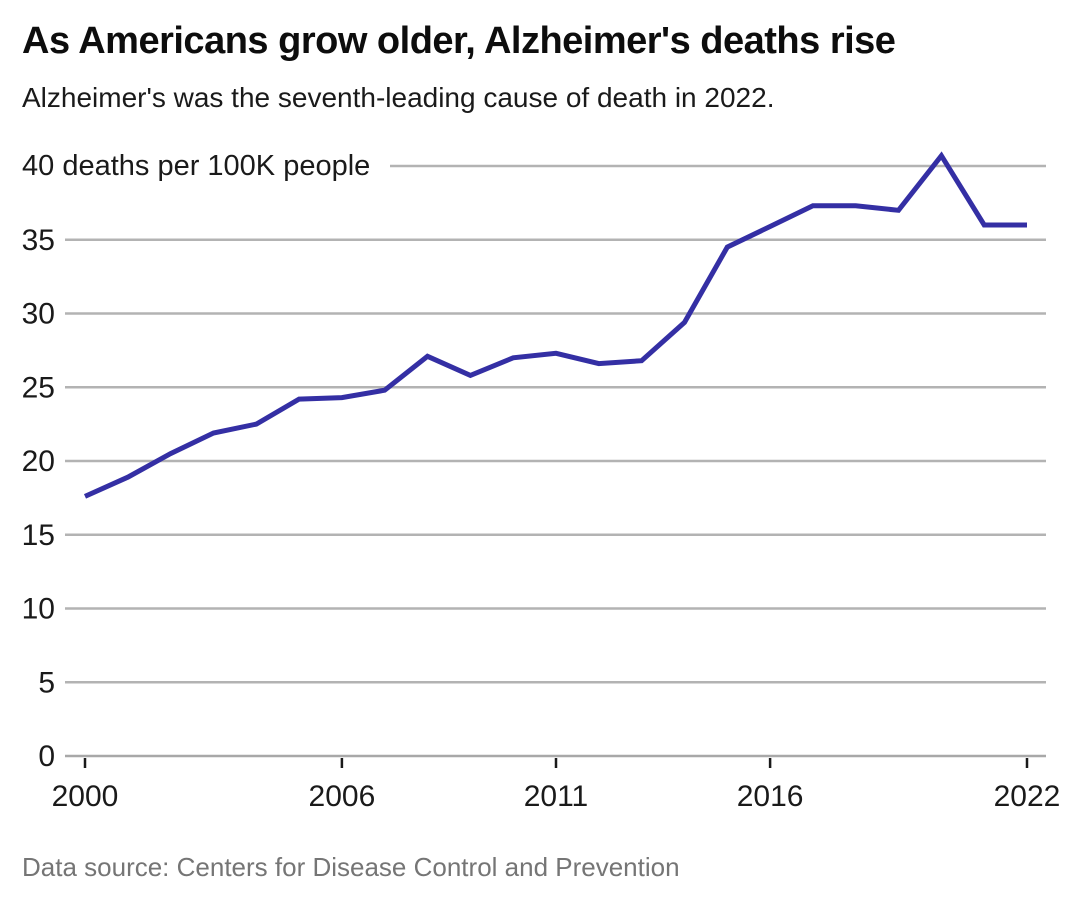 The image size is (1080, 904). Describe the element at coordinates (46, 756) in the screenshot. I see `y-tick-label: 0` at that location.